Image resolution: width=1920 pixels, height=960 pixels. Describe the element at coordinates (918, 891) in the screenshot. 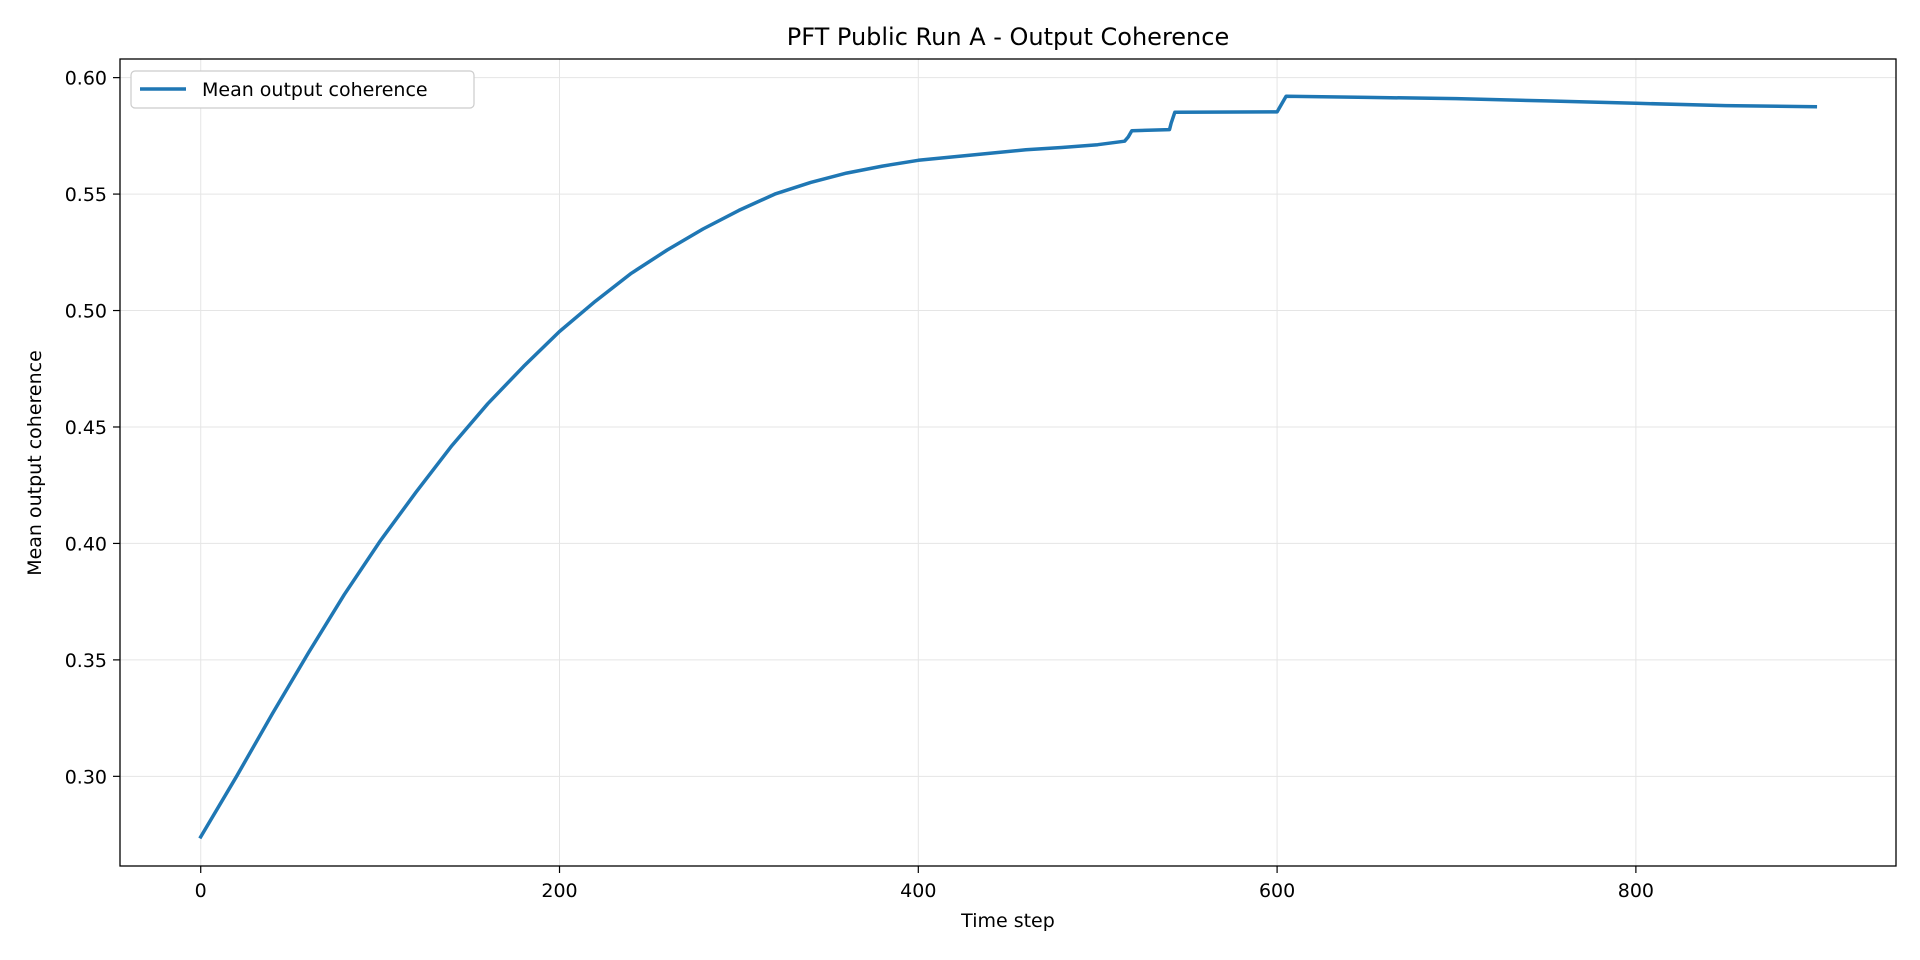

I see `x-tick-label: 400` at that location.